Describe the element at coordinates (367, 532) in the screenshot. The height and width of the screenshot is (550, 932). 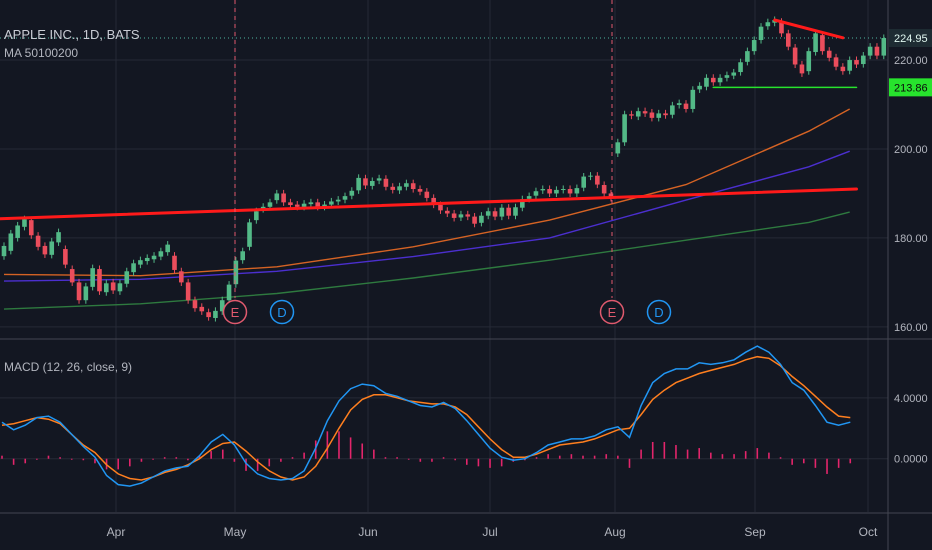
I see `time-tick-label: Jun` at that location.